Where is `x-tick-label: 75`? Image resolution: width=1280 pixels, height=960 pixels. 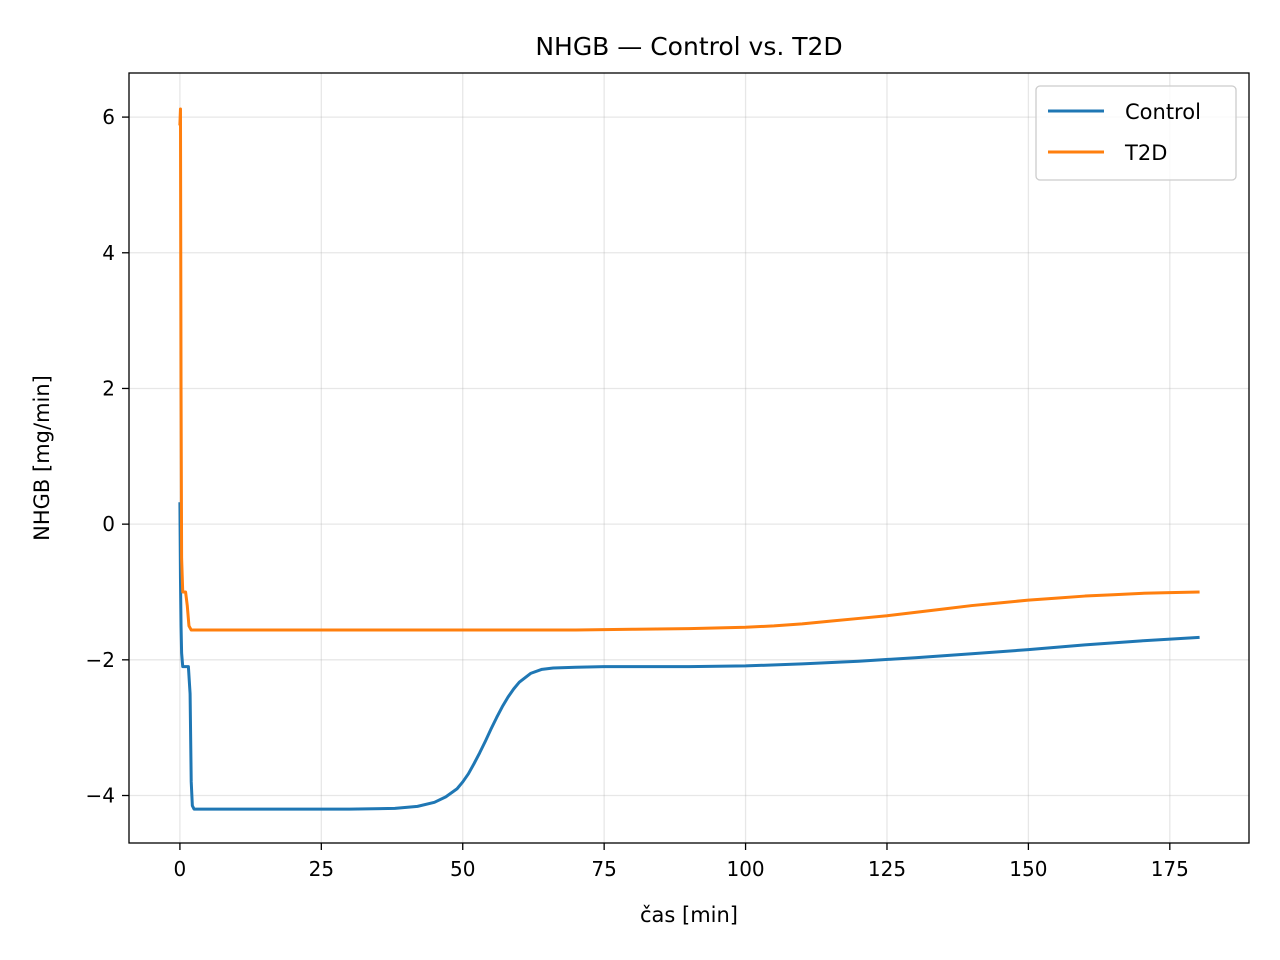 x-tick-label: 75 is located at coordinates (603, 869).